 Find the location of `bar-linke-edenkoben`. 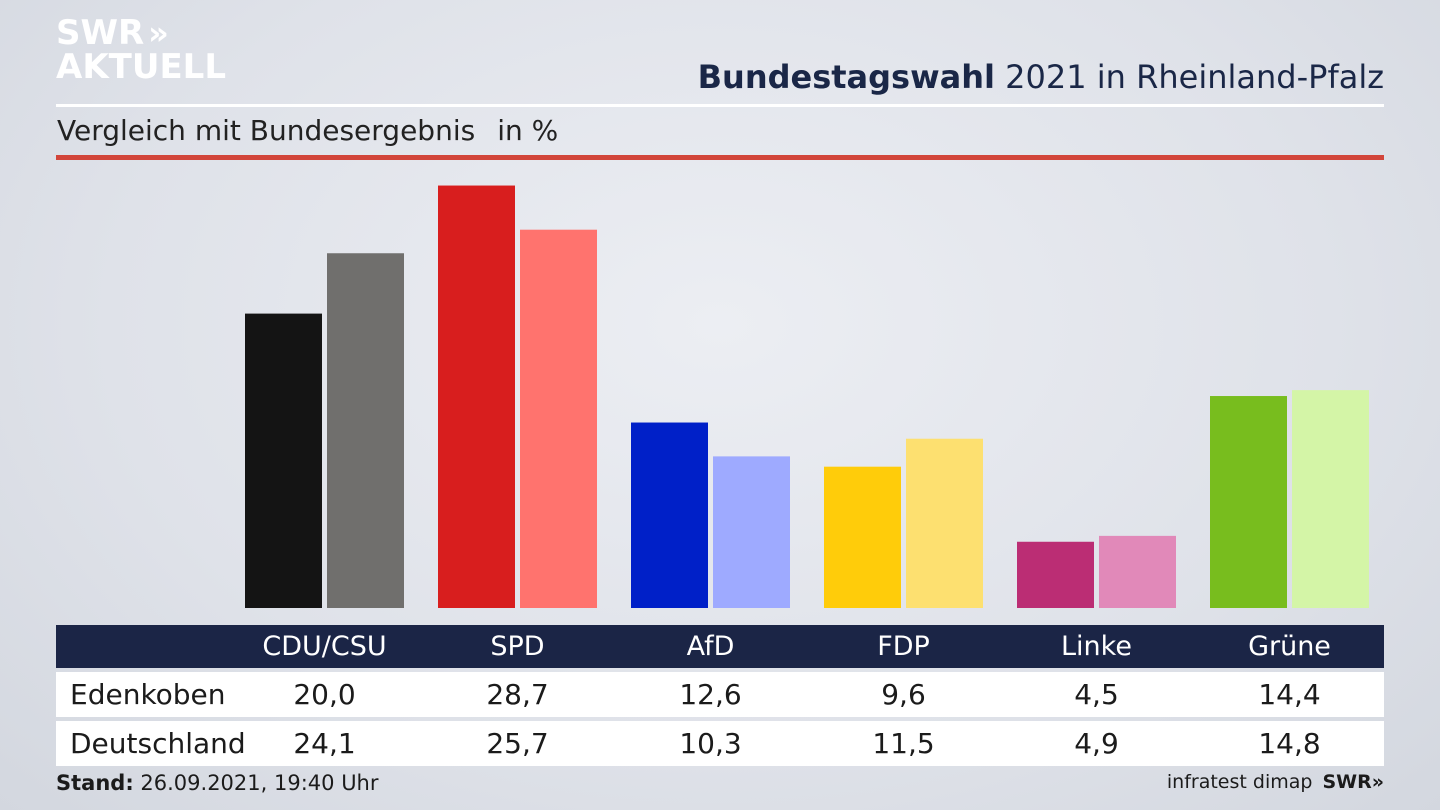

bar-linke-edenkoben is located at coordinates (1055, 574).